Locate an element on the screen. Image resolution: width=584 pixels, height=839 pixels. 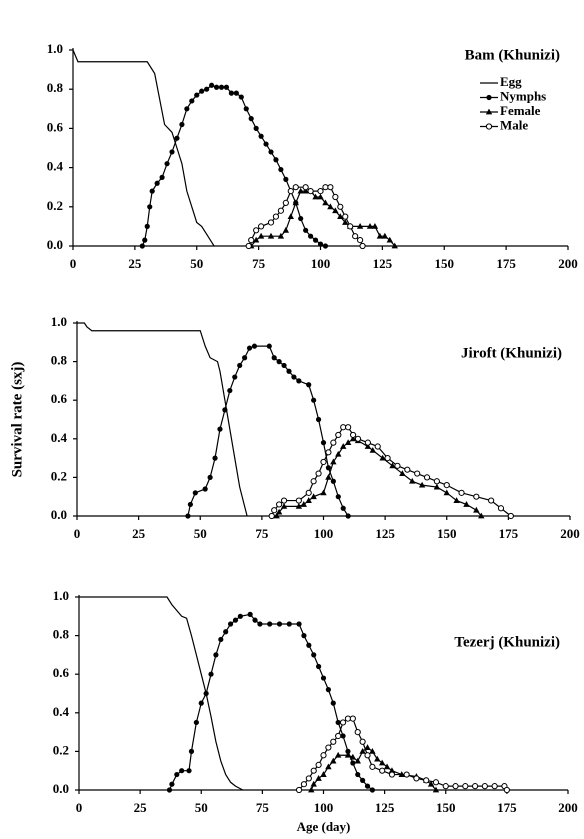
x-tick-label: 200 is located at coordinates (570, 533).